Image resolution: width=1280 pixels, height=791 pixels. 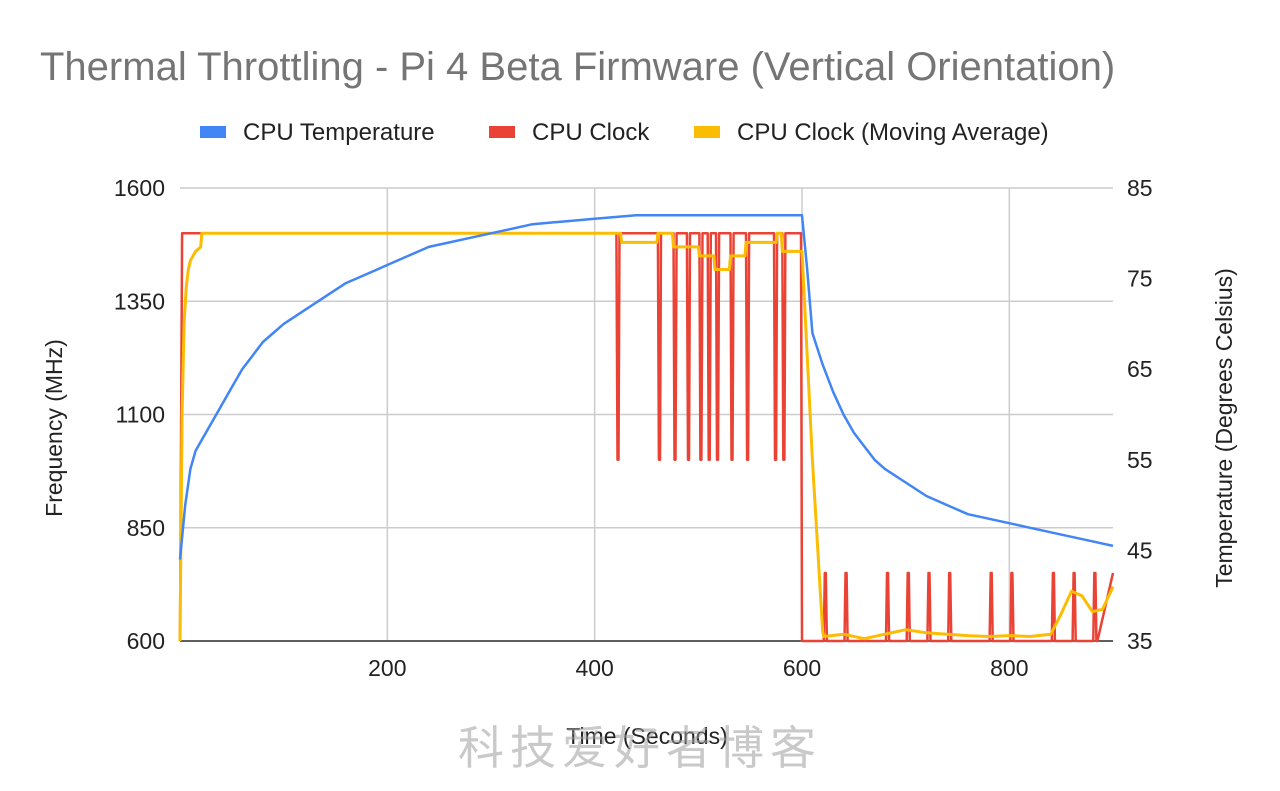 I want to click on y-right-tick-label: 65, so click(x=1140, y=369).